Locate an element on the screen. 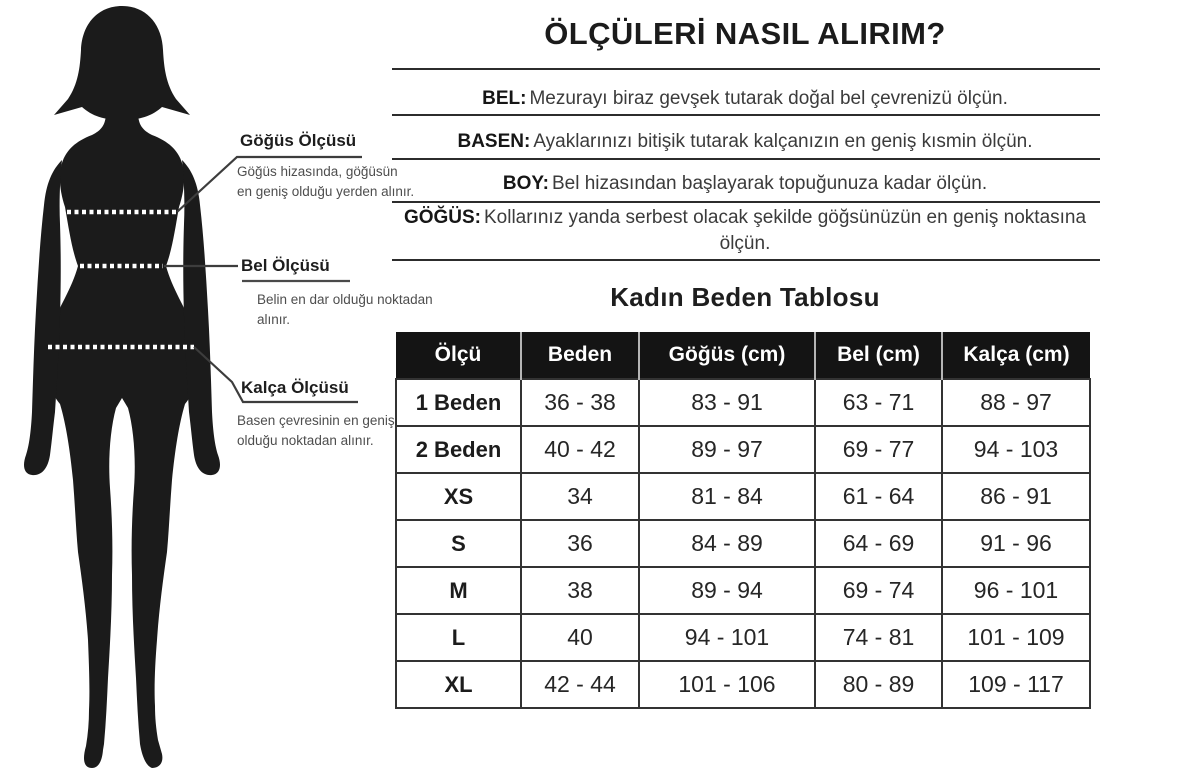 This screenshot has height=775, width=1194. table-cell: 38 is located at coordinates (580, 590).